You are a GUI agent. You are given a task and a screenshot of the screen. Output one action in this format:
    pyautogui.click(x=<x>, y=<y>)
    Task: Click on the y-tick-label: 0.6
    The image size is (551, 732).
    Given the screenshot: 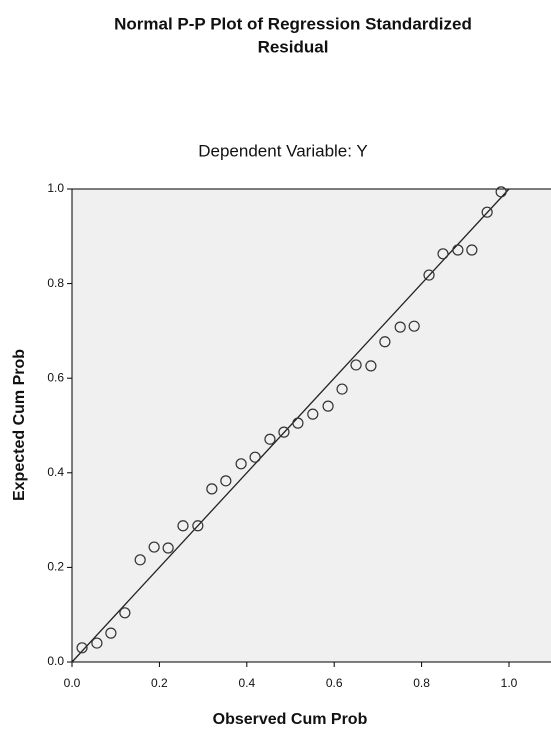 What is the action you would take?
    pyautogui.click(x=55, y=377)
    